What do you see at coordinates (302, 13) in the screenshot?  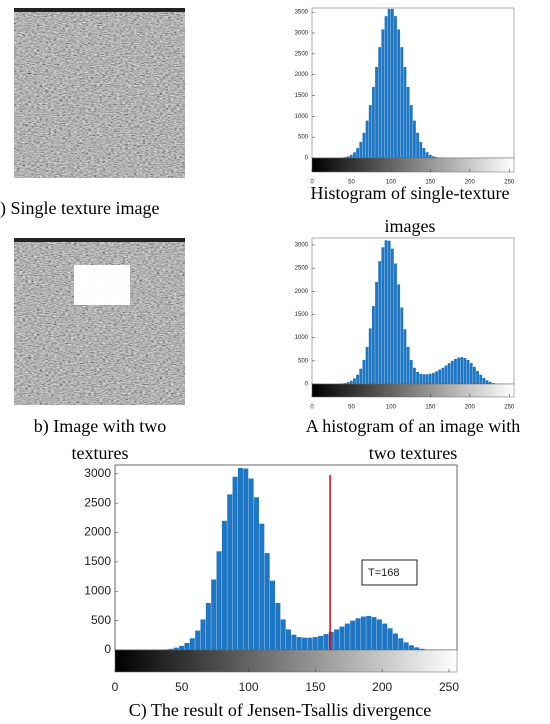 I see `y-tick-label: 3500` at bounding box center [302, 13].